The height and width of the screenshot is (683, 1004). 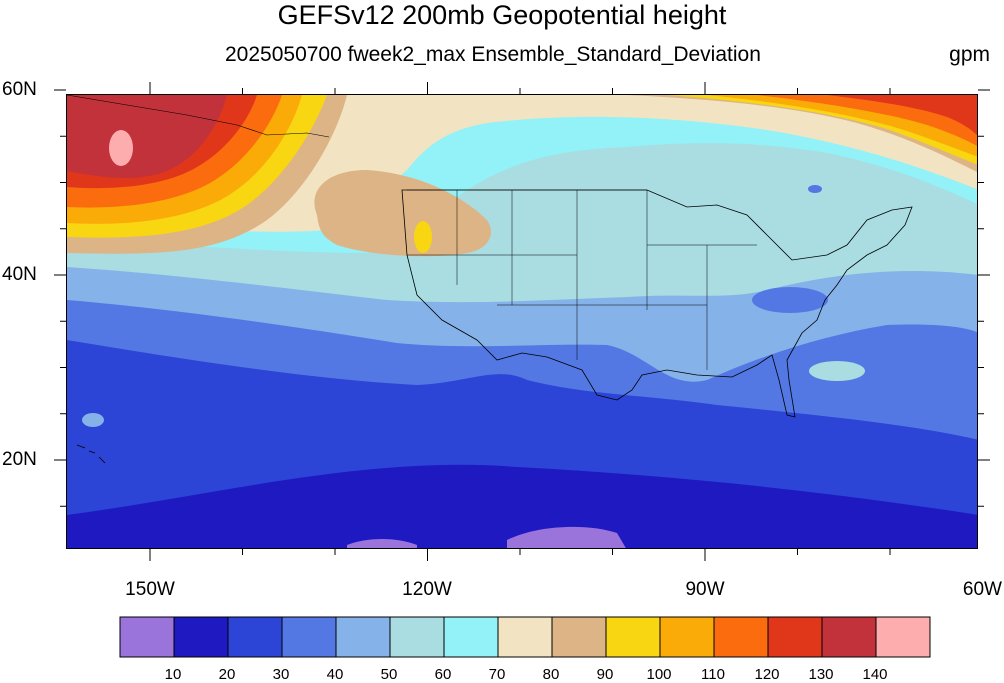 I want to click on colorbar-label-90: 90, so click(x=605, y=674).